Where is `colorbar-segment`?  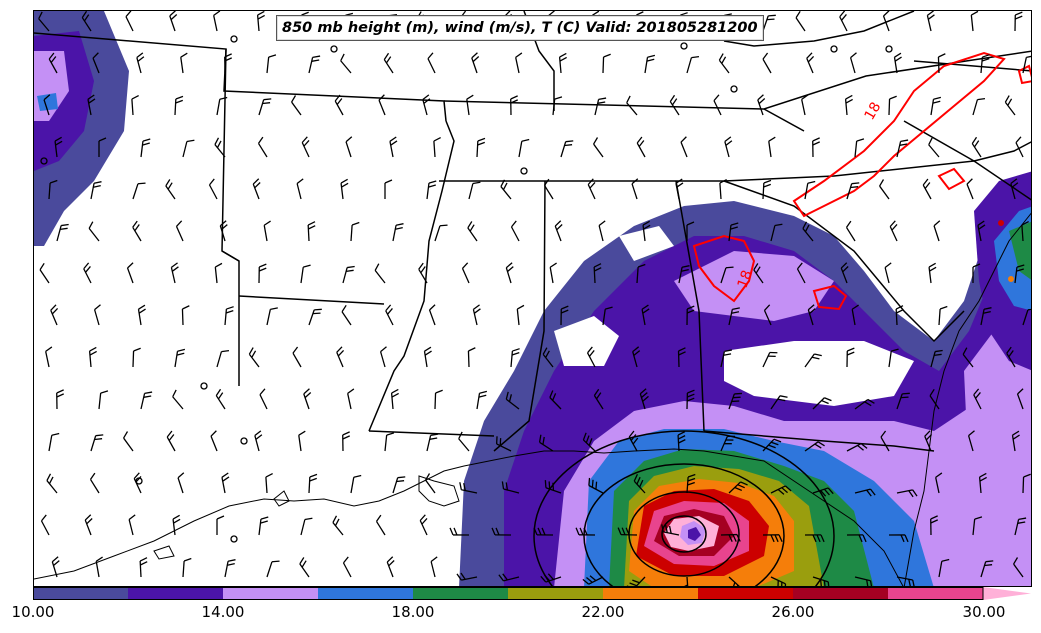 colorbar-segment is located at coordinates (650, 593).